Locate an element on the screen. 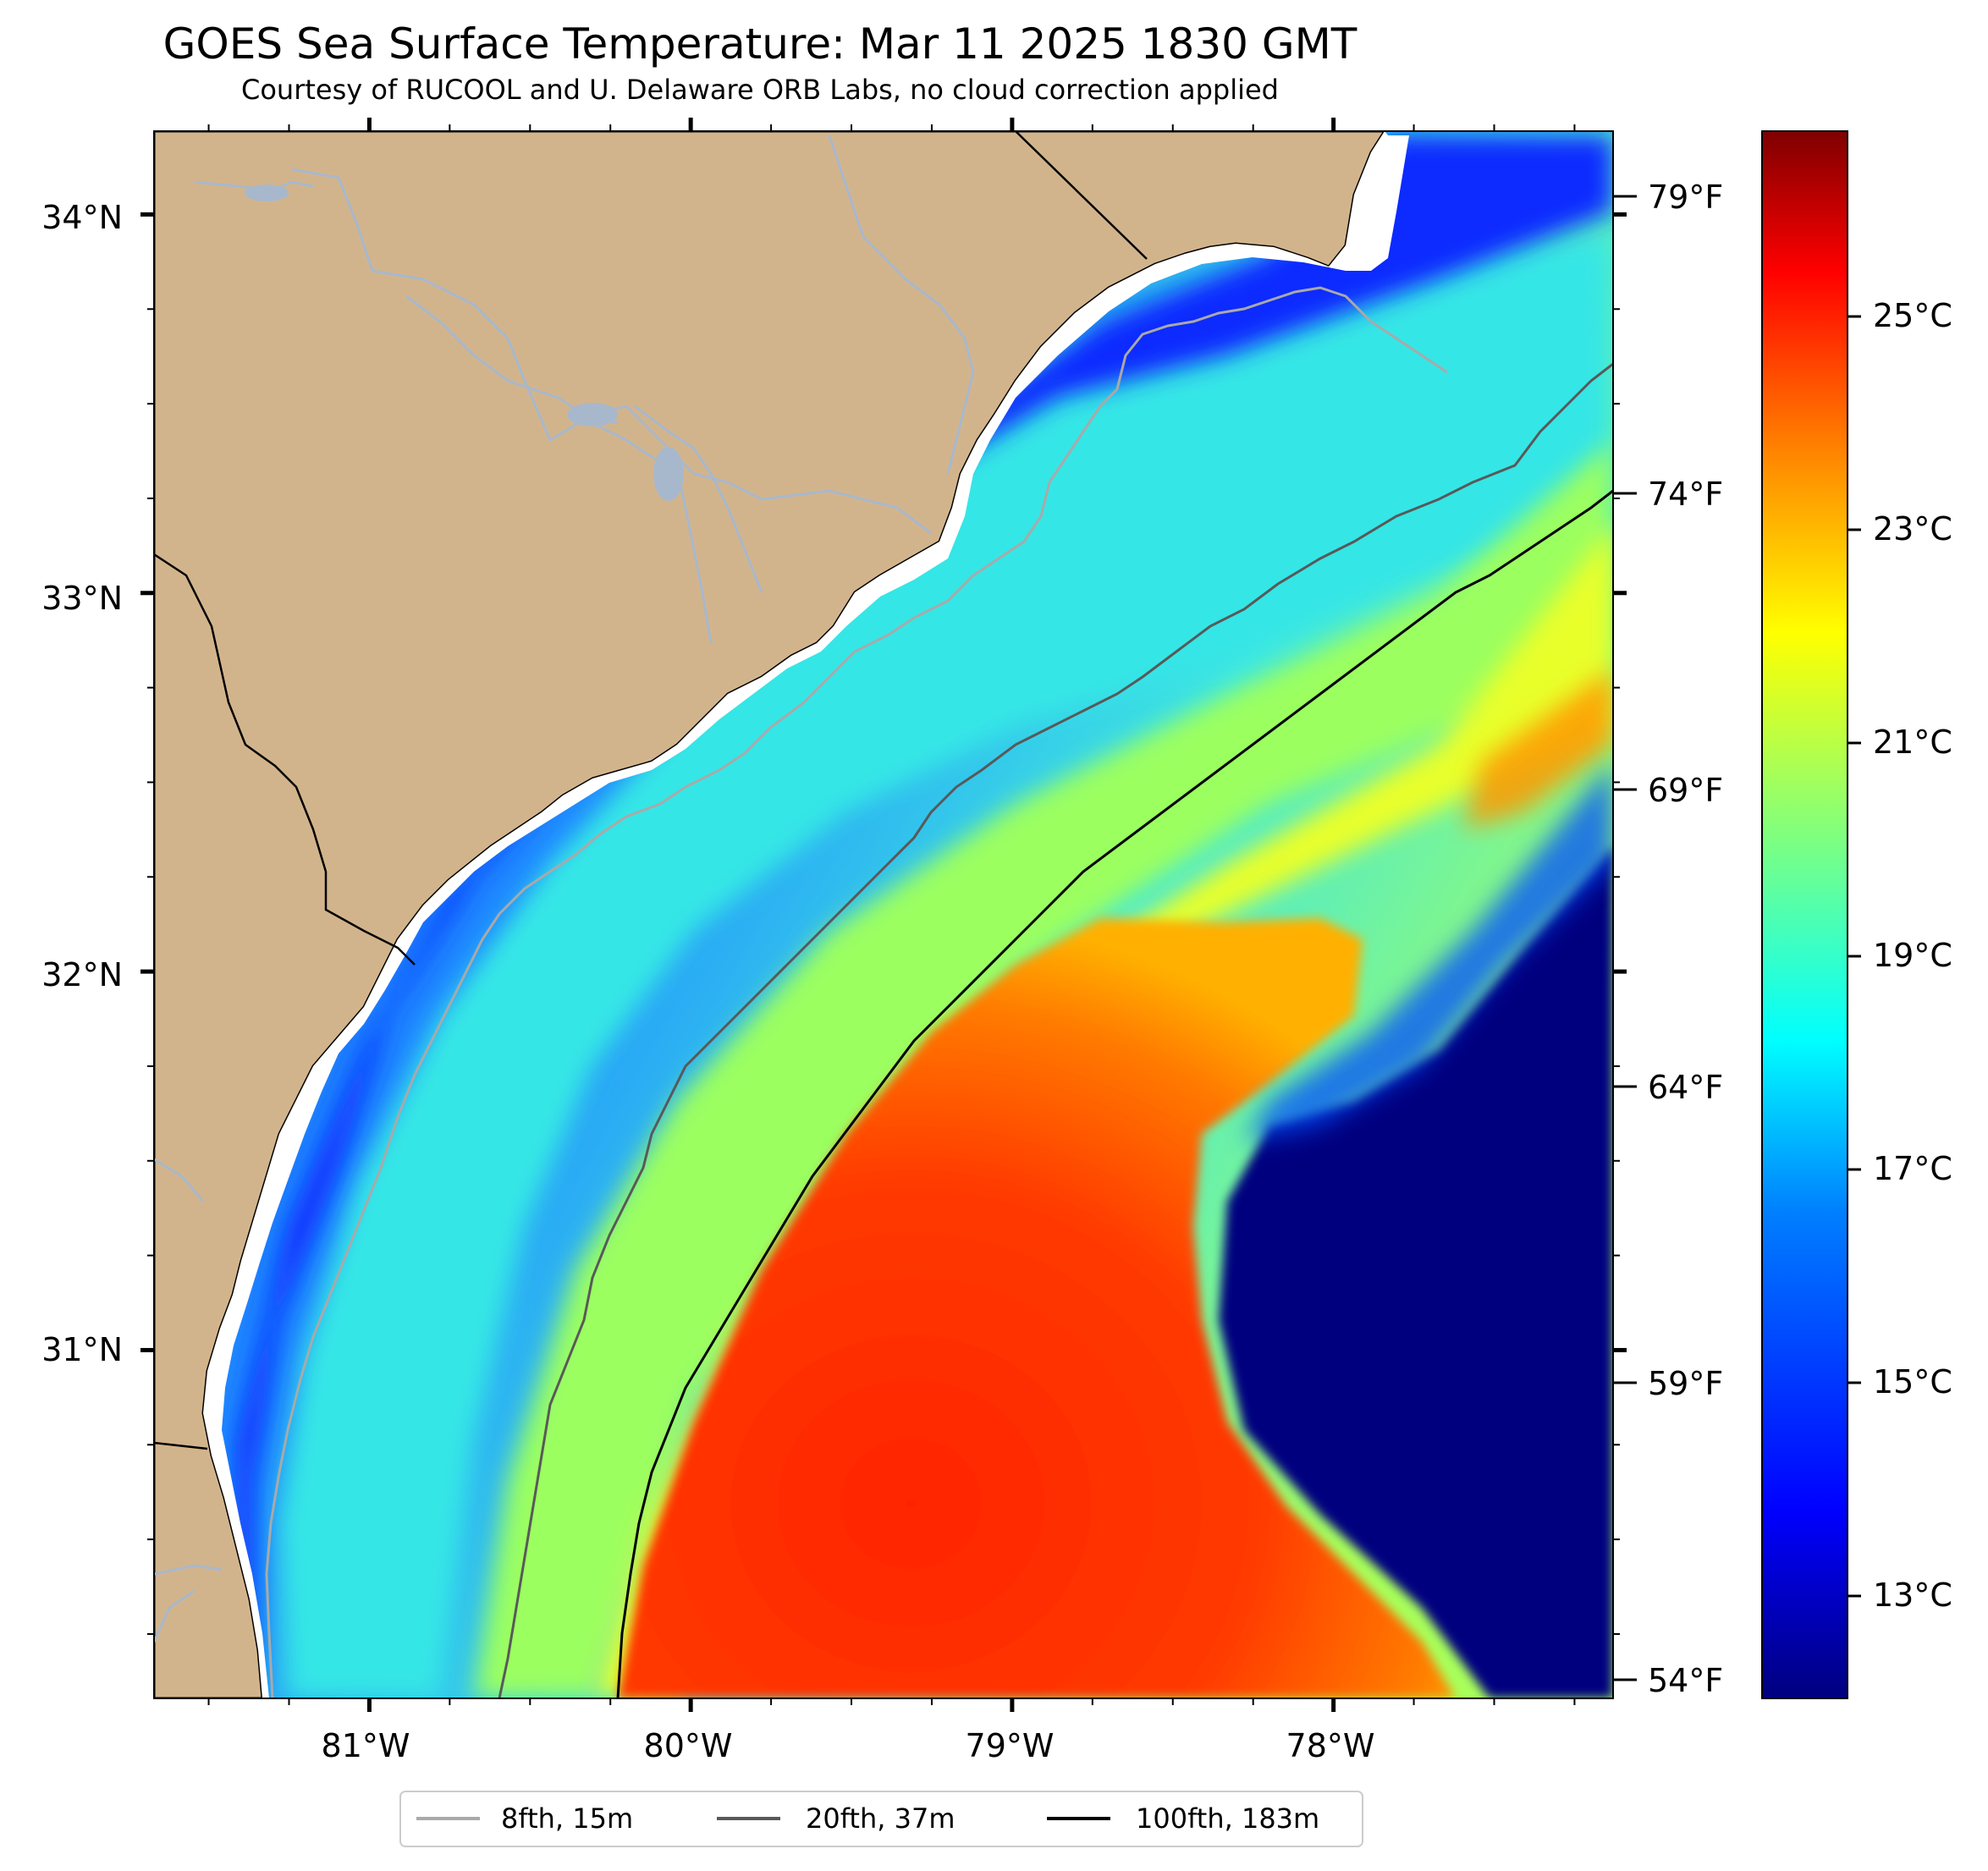  state-border-nc-sc is located at coordinates (1081, 195).